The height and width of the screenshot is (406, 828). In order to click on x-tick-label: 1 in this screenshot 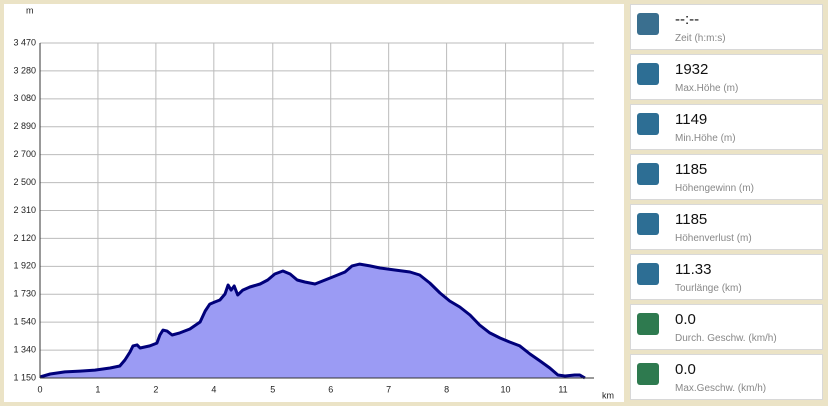, I will do `click(97, 389)`.